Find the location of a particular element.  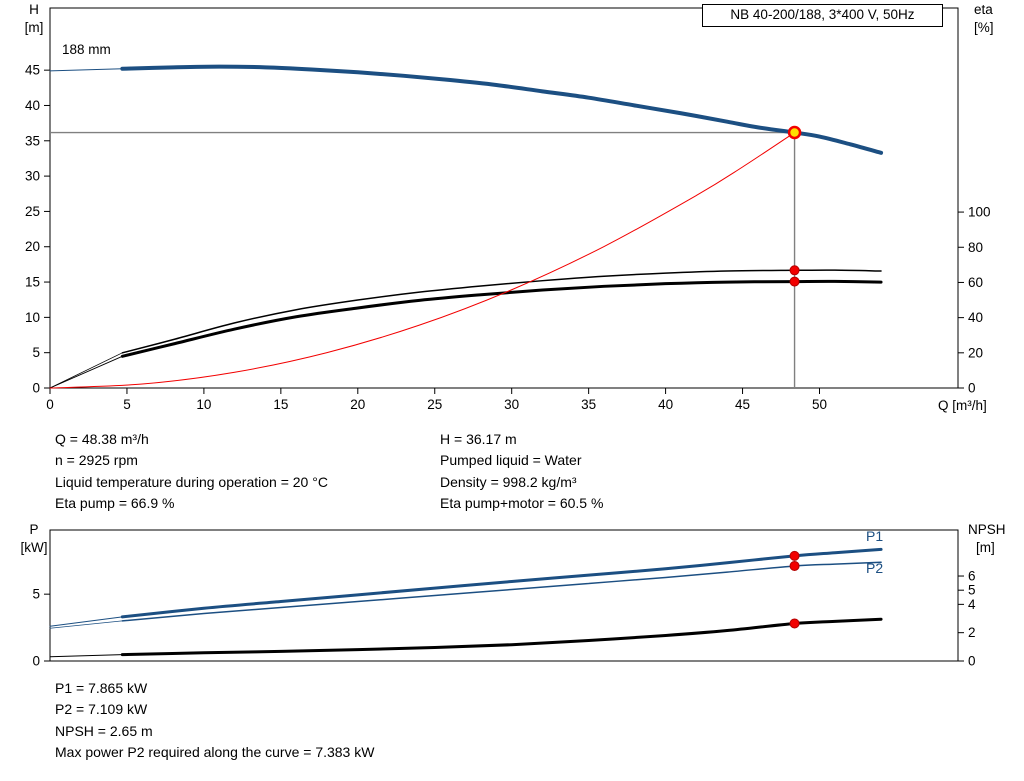

p1-lead is located at coordinates (86, 621).